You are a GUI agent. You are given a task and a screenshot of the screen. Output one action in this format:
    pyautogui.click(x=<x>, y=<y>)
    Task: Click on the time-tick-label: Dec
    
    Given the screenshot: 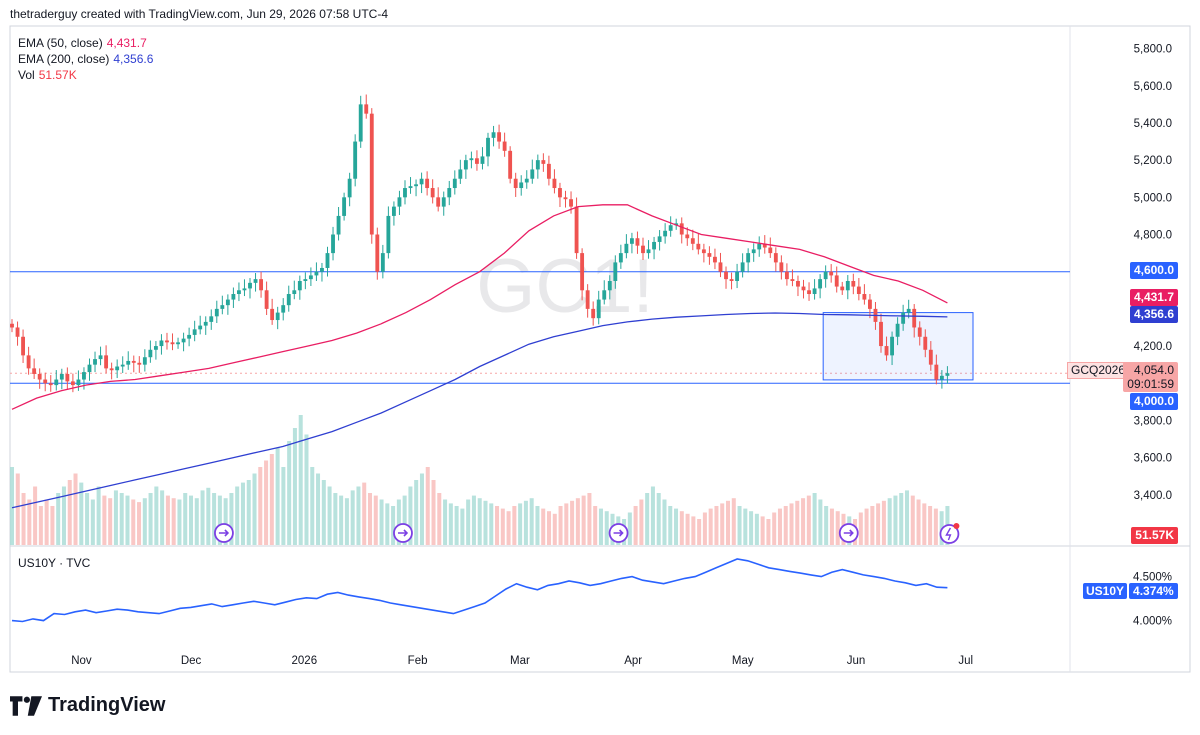 What is the action you would take?
    pyautogui.click(x=191, y=661)
    